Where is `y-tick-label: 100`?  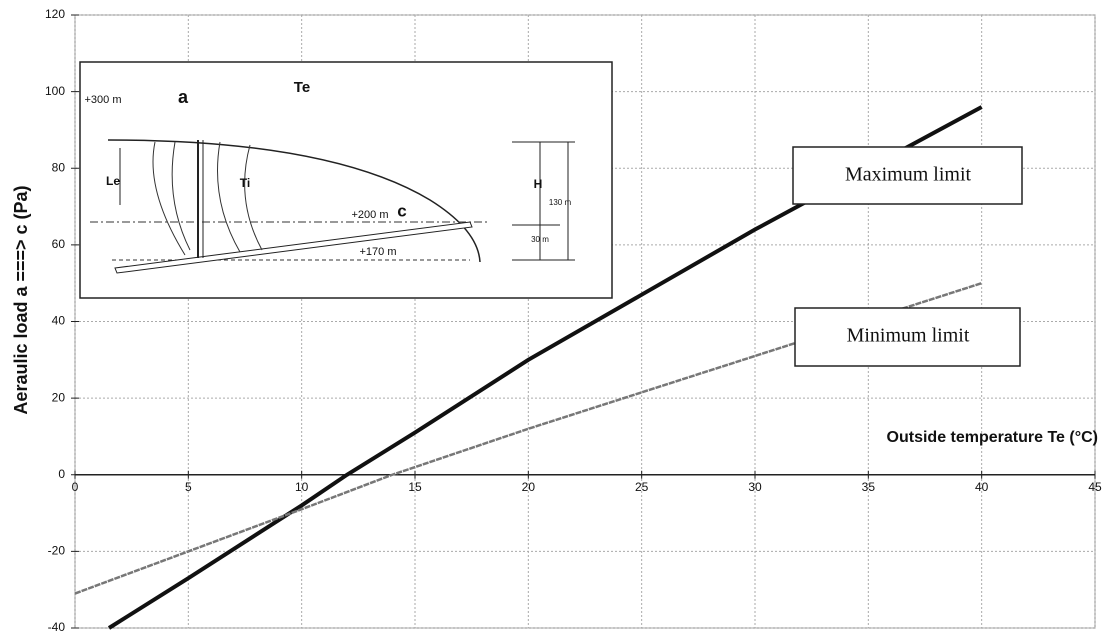
y-tick-label: 100 is located at coordinates (55, 91).